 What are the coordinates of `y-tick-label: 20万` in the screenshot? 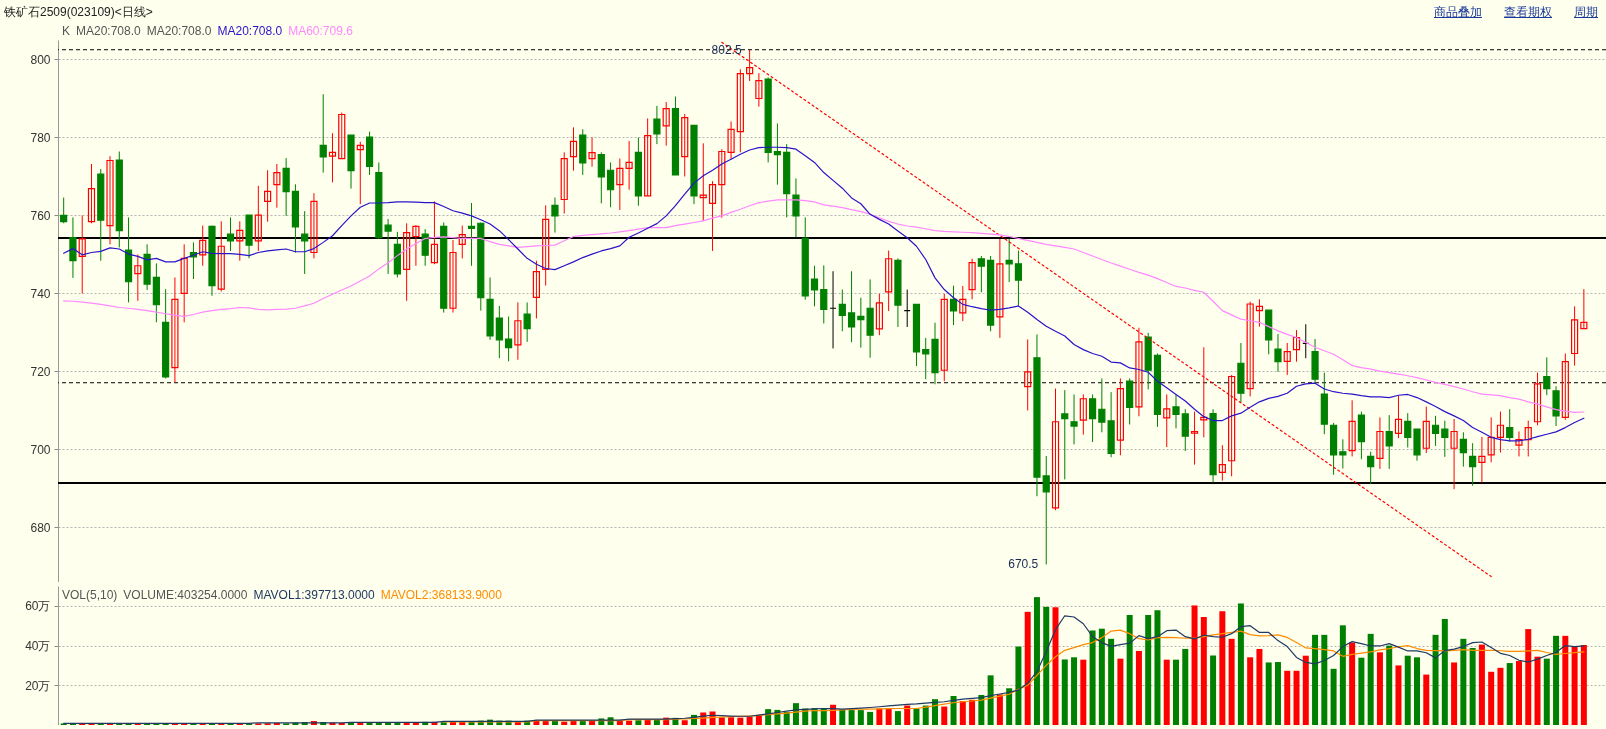 It's located at (38, 685).